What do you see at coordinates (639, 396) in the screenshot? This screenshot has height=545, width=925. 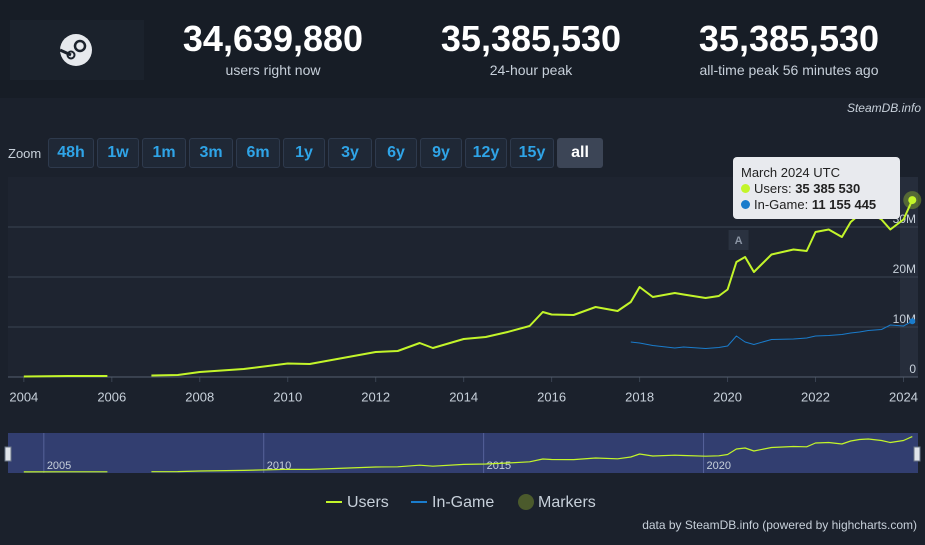 I see `x-tick-label: 2018` at bounding box center [639, 396].